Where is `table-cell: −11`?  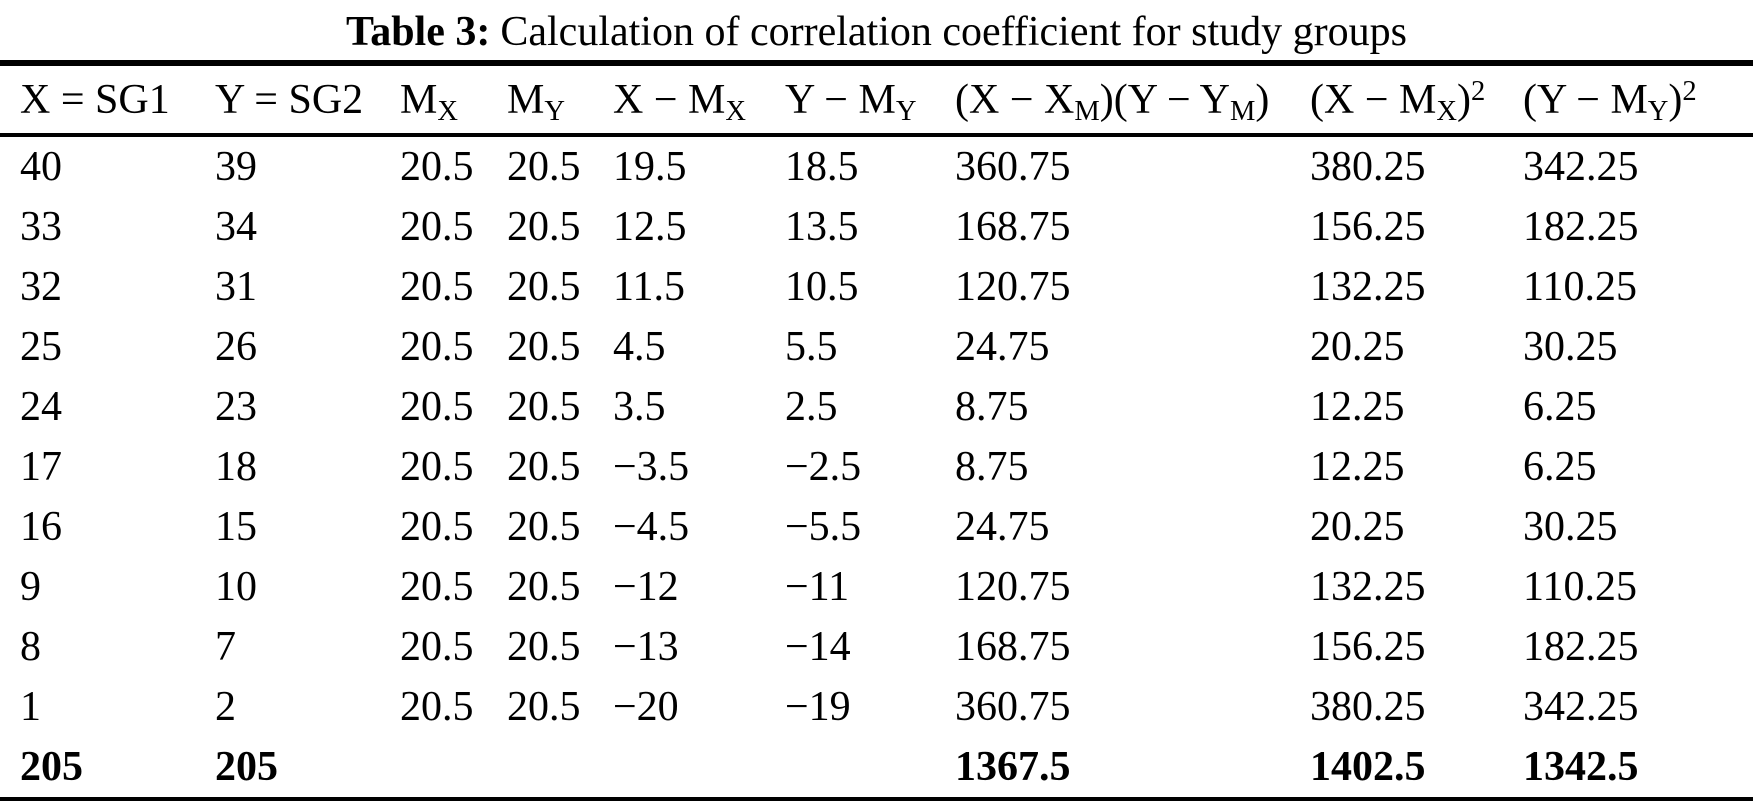 table-cell: −11 is located at coordinates (817, 587).